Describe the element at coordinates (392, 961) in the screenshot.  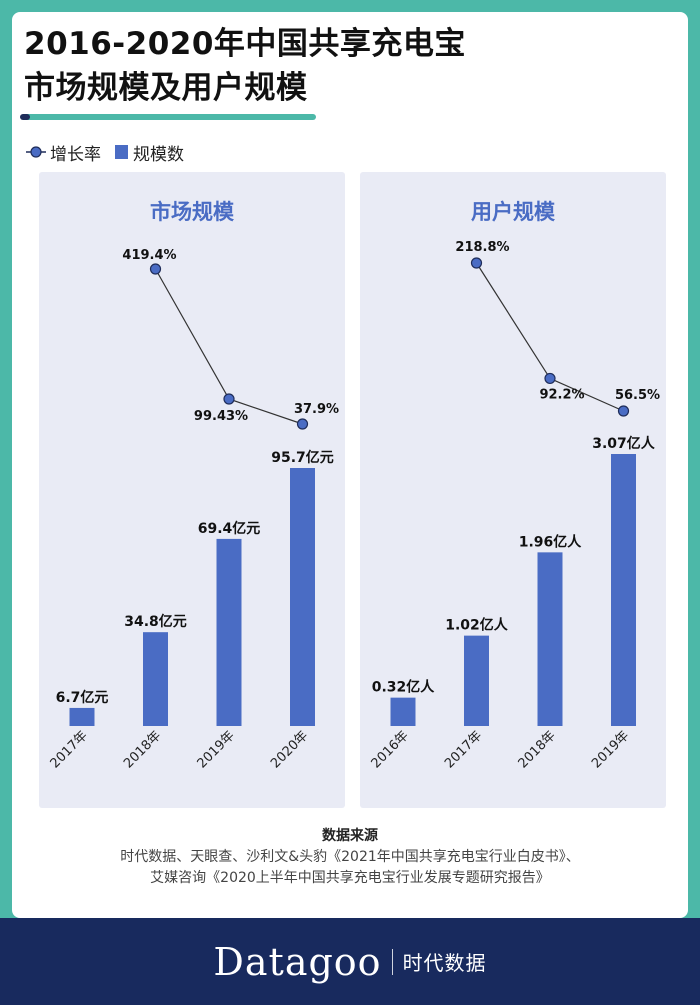
I see `brand-divider` at that location.